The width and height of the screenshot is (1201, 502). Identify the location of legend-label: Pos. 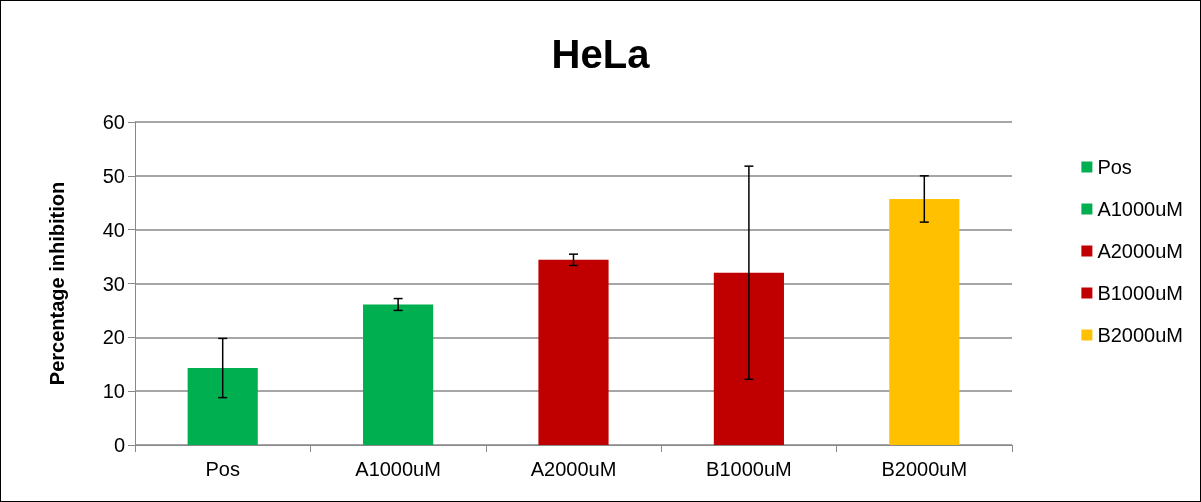
(1114, 167).